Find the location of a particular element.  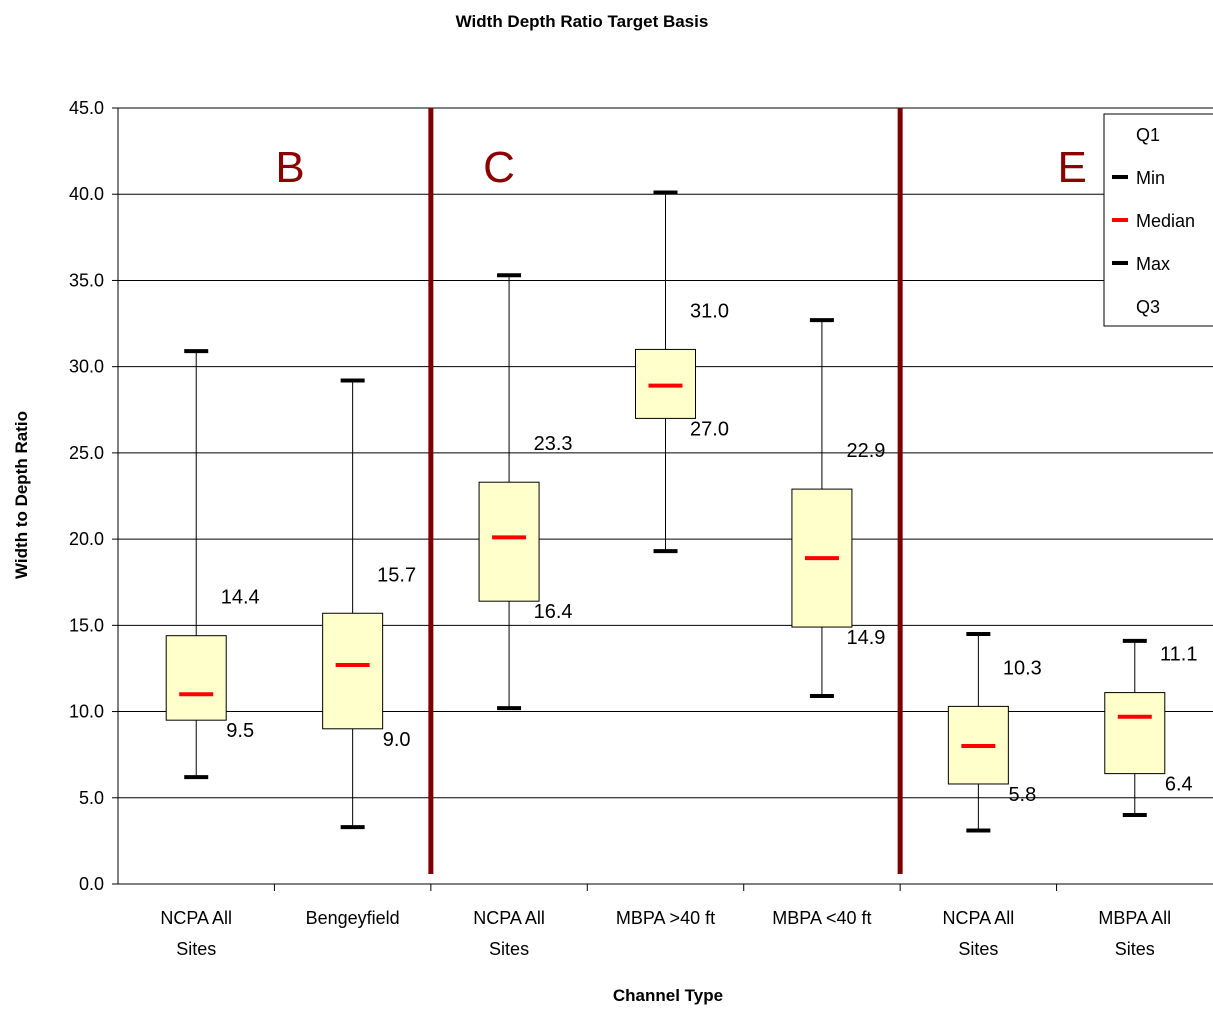

x-tick-label: MBPA All Sites is located at coordinates (1134, 933).